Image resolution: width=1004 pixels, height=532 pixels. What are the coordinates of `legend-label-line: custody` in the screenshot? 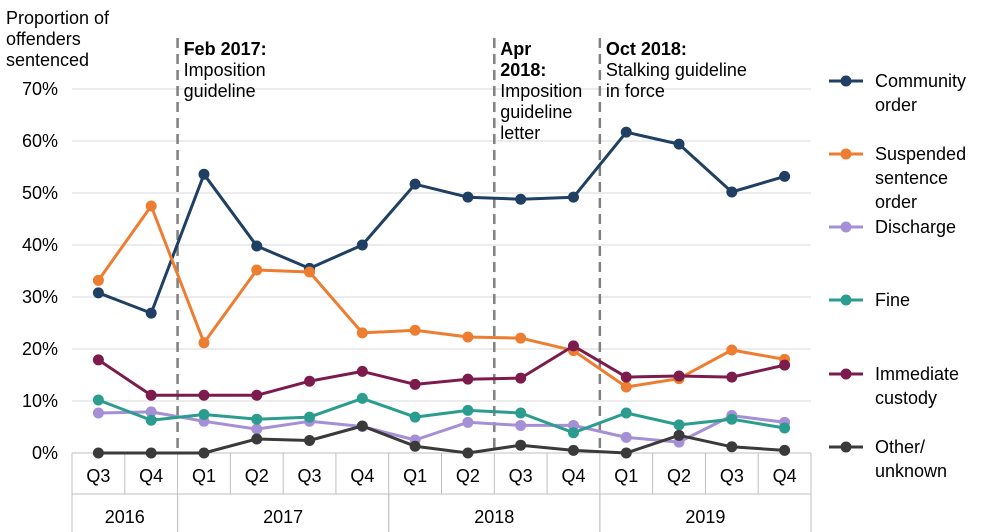 It's located at (906, 398).